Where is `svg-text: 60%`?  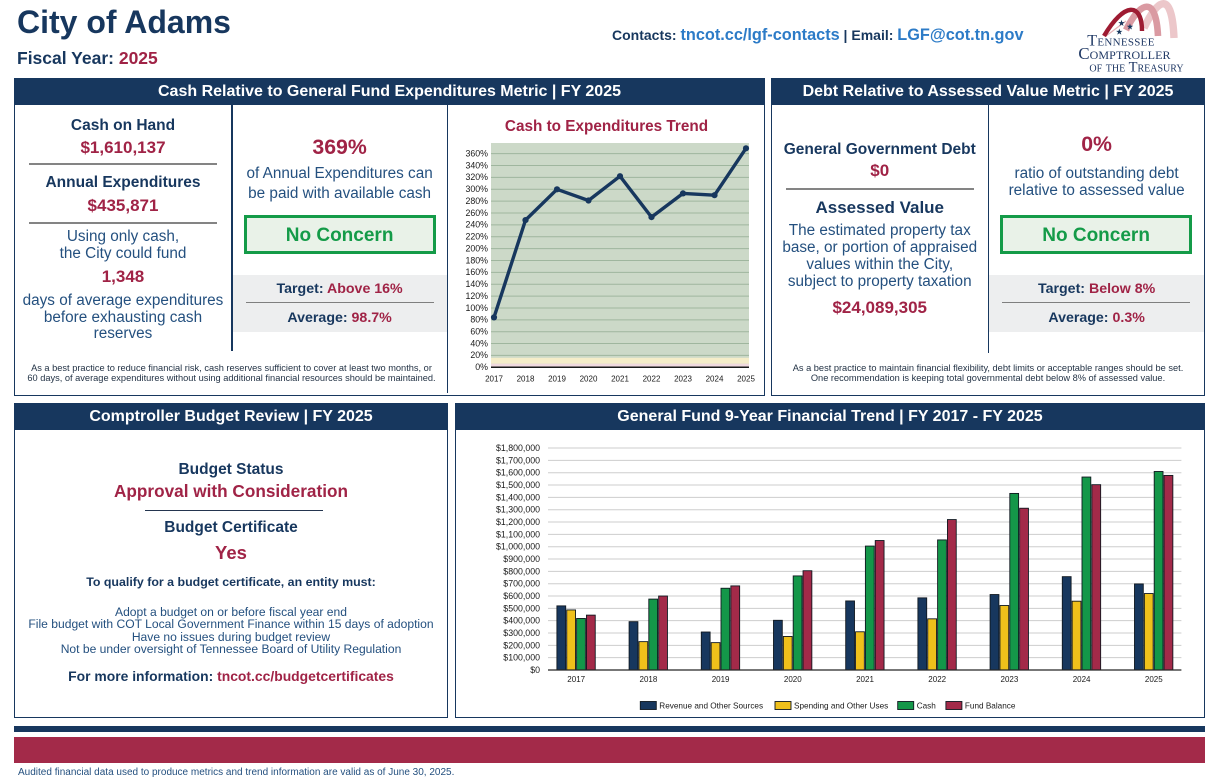 svg-text: 60% is located at coordinates (479, 331).